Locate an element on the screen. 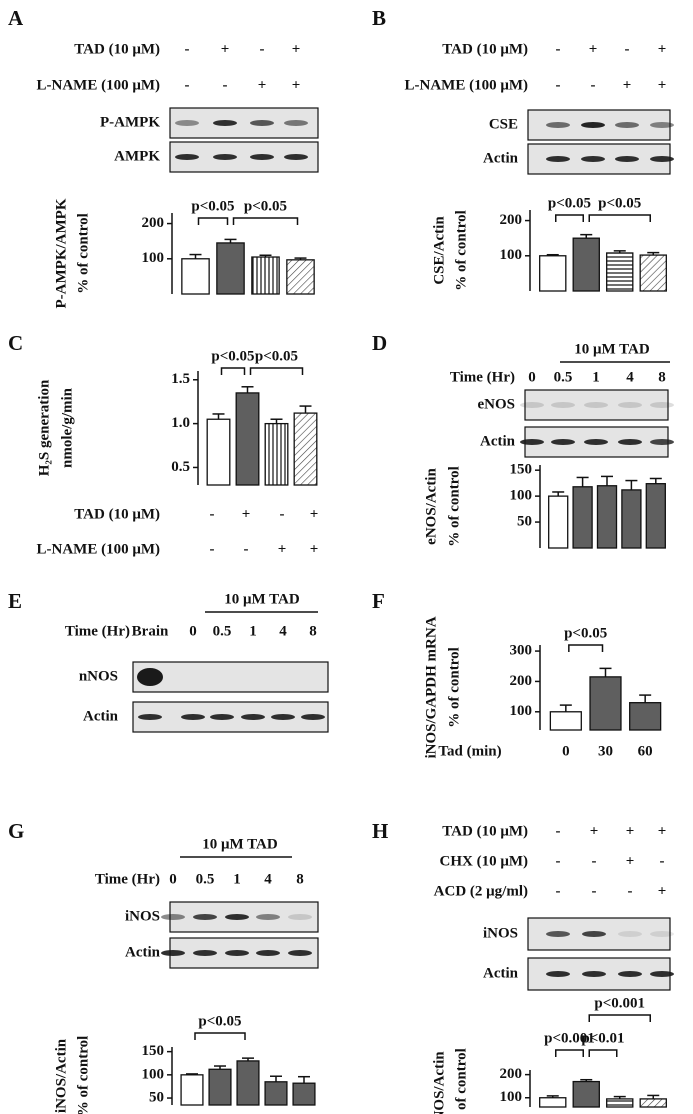 The width and height of the screenshot is (693, 1114). blot-label: eNOS is located at coordinates (497, 404).